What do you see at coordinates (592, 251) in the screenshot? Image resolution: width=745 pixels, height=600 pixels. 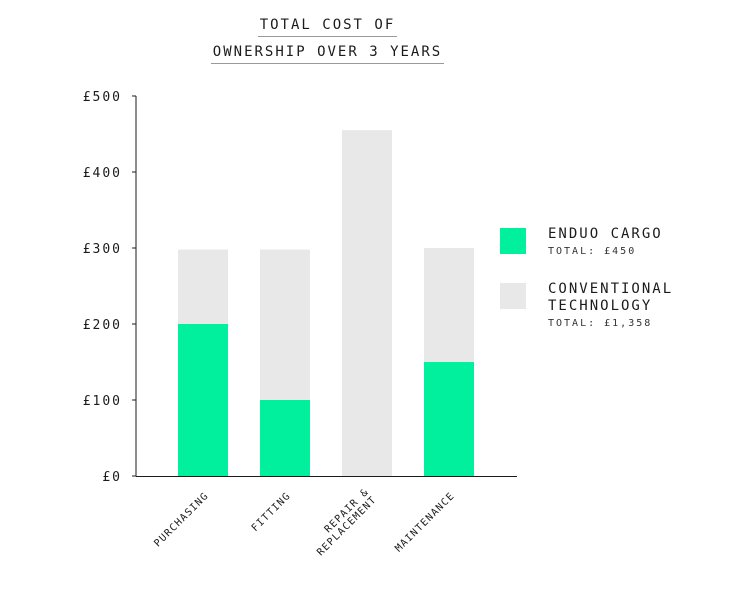 I see `legend-total-enduo: TOTAL: £450` at bounding box center [592, 251].